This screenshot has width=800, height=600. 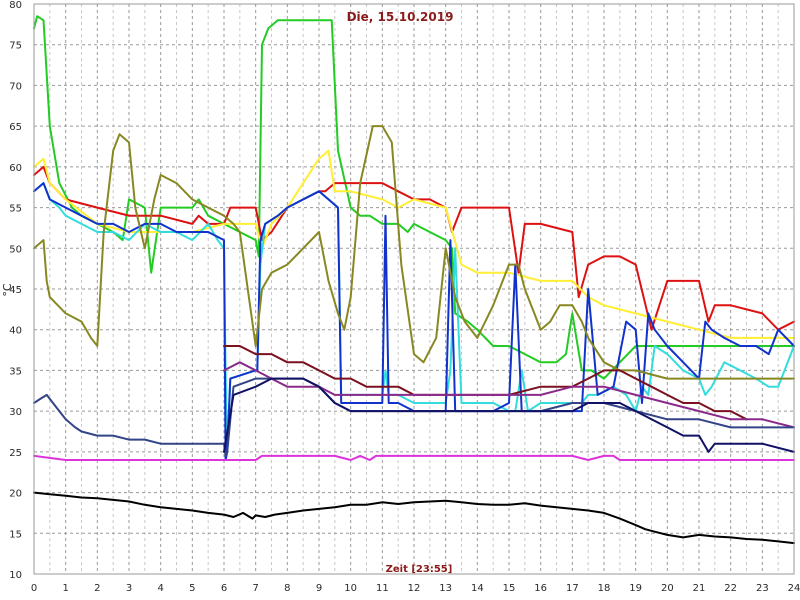 I want to click on x-tick-label: 19, so click(x=635, y=588).